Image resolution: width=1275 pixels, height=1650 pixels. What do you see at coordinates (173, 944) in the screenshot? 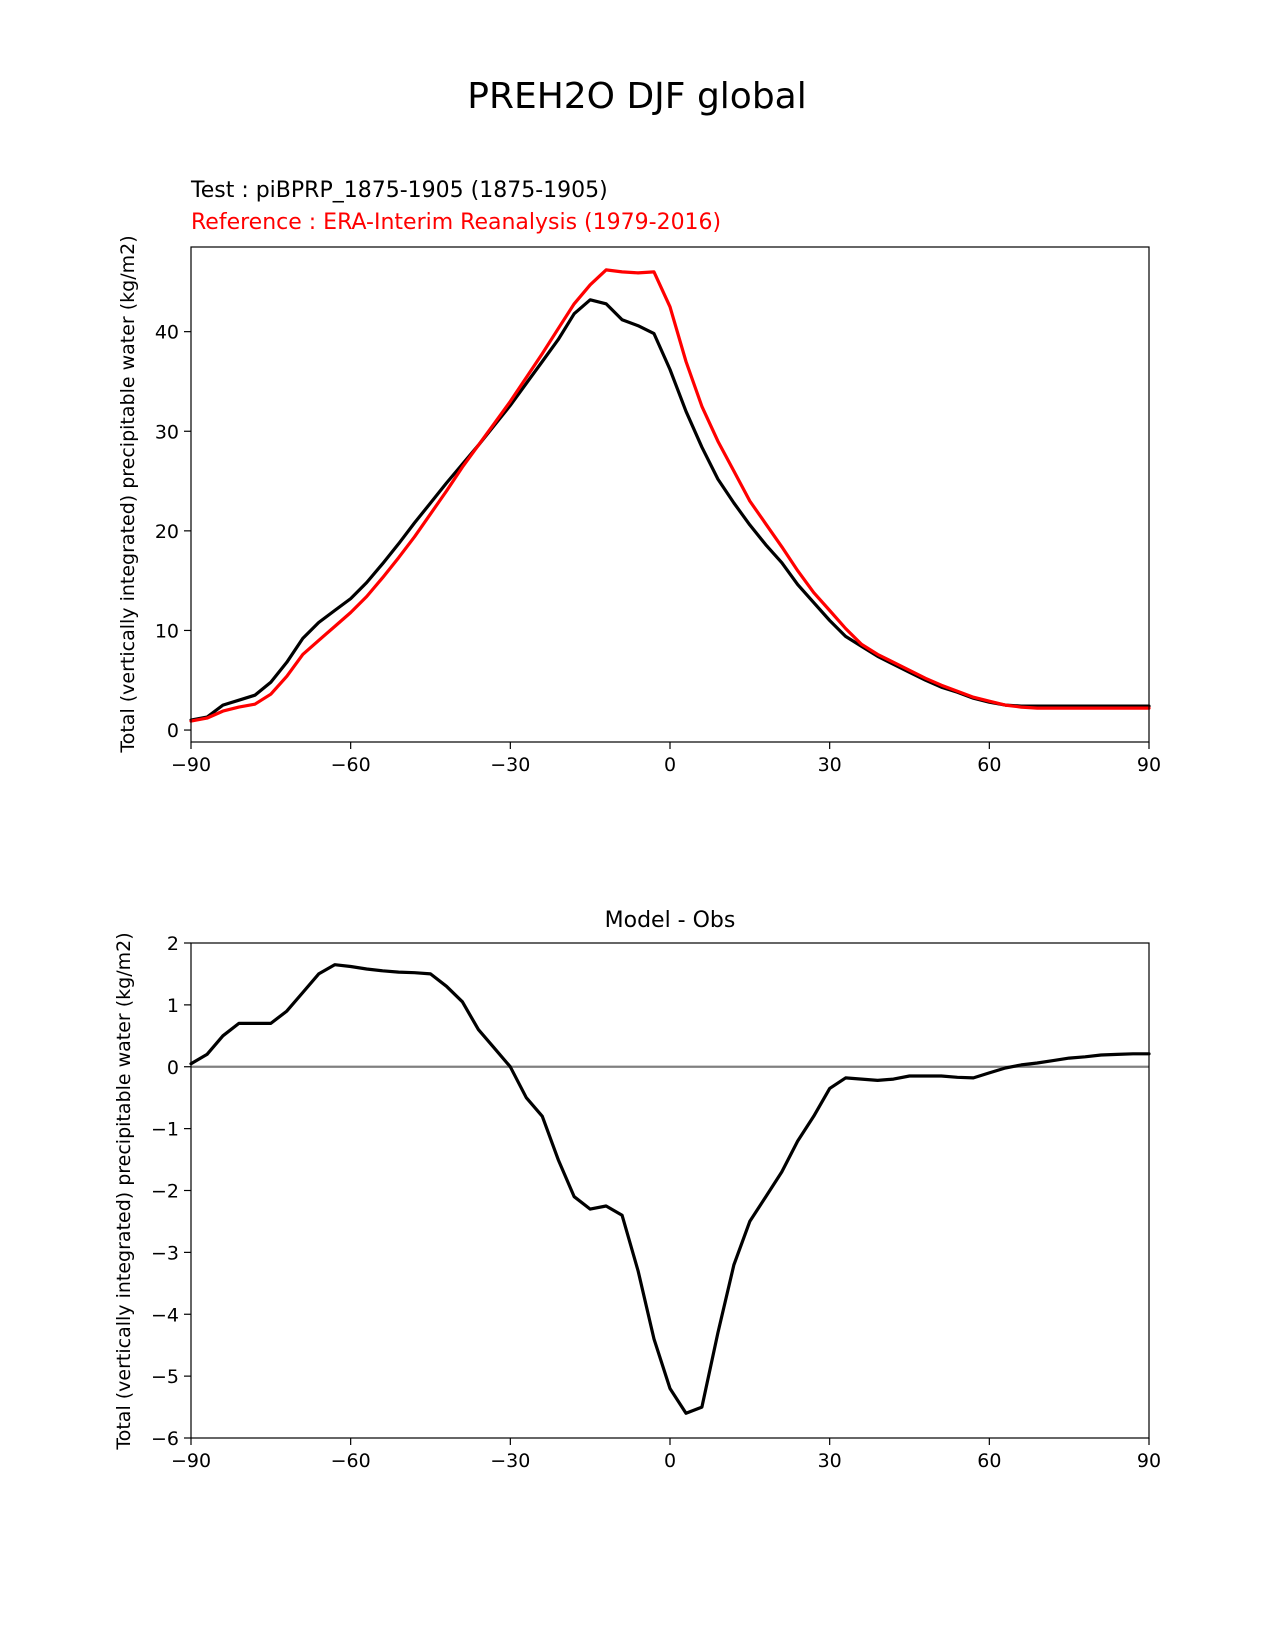
I see `y-tick-label: 2` at bounding box center [173, 944].